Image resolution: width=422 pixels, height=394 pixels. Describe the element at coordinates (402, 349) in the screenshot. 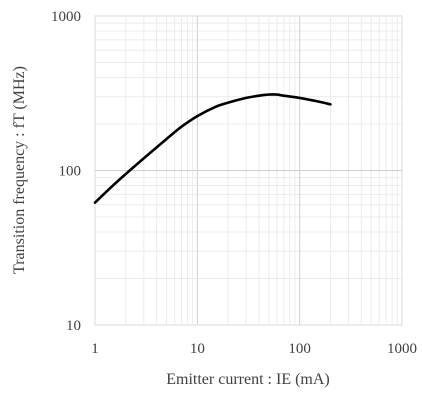

I see `x-tick-label: 1000` at that location.